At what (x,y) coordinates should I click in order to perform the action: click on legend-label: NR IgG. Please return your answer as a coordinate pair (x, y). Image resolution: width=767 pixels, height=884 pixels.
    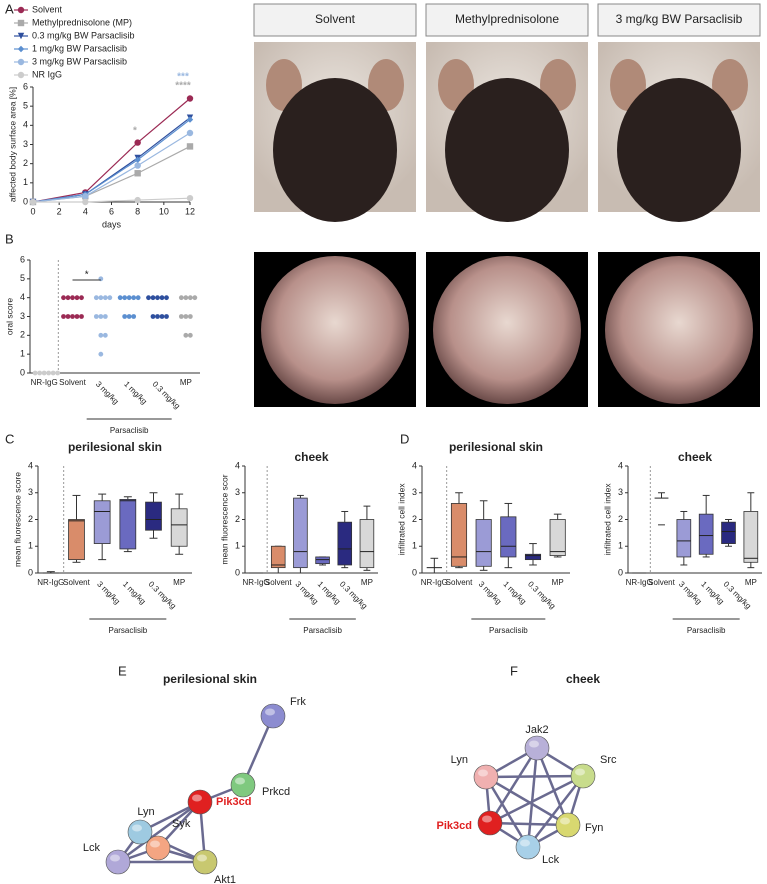
    Looking at the image, I should click on (47, 74).